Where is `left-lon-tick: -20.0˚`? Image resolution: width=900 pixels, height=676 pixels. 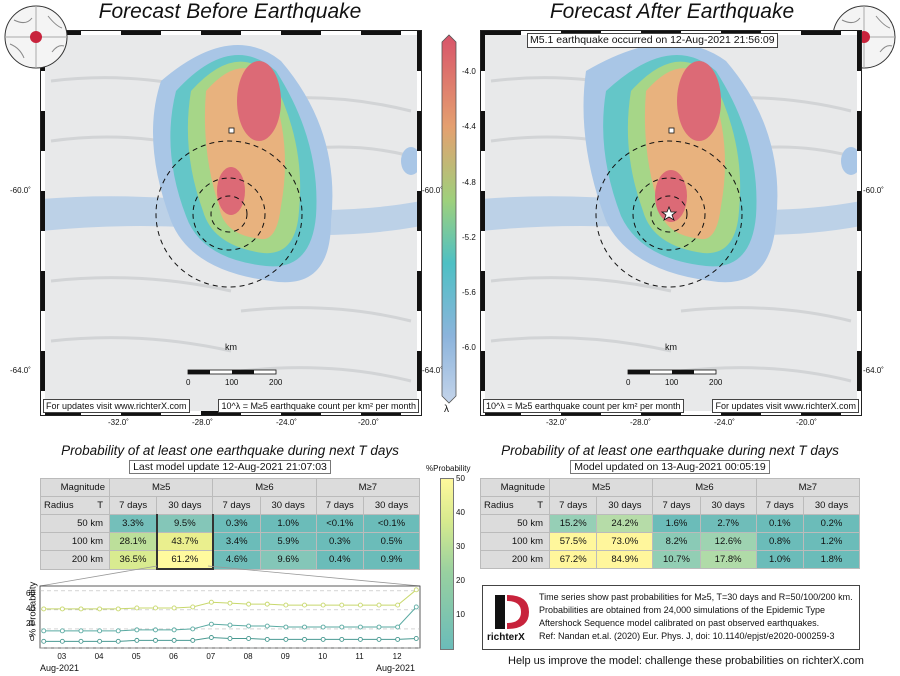 left-lon-tick: -20.0˚ is located at coordinates (368, 422).